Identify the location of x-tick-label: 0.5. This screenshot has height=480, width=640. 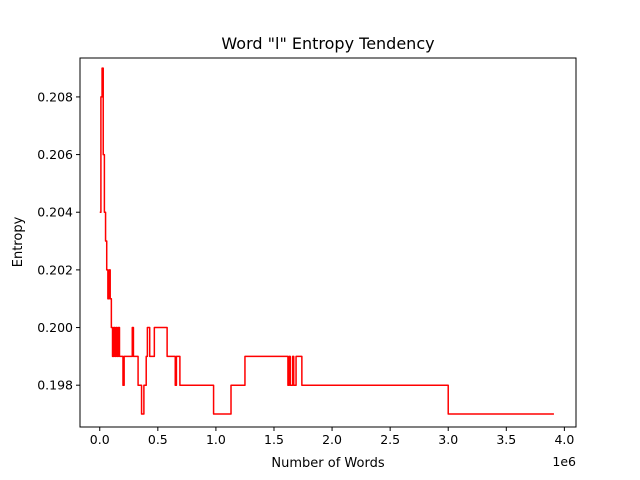
(158, 439).